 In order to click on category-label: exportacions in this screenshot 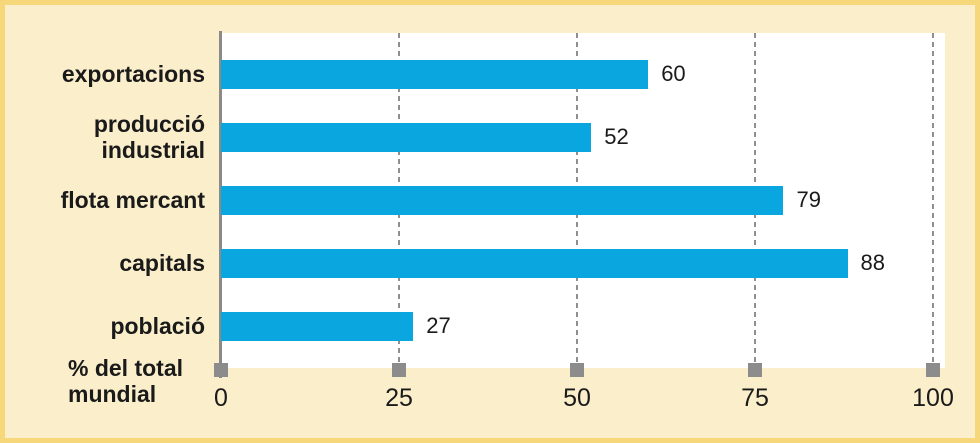, I will do `click(105, 74)`.